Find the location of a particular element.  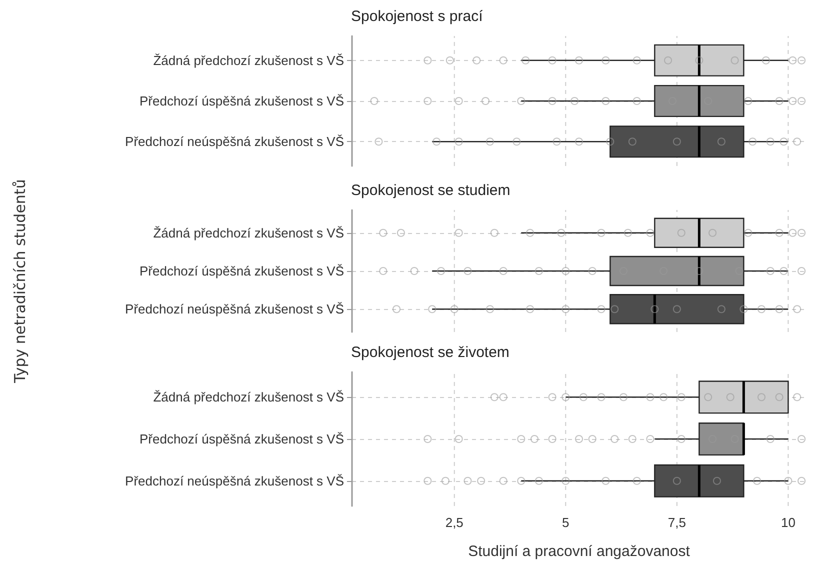

x-tick-label: 7,5 is located at coordinates (677, 522).